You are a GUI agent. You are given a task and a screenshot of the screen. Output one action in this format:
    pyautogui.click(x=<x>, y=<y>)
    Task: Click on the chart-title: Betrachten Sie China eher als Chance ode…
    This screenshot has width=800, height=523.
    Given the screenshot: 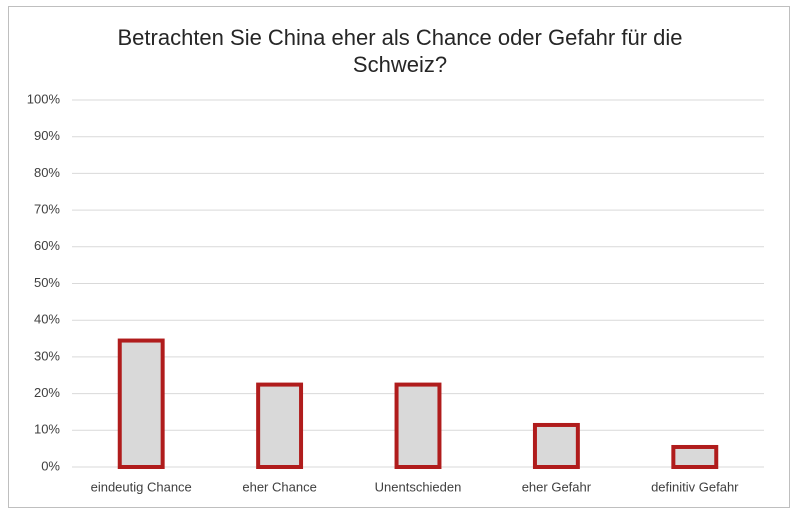 What is the action you would take?
    pyautogui.click(x=400, y=51)
    